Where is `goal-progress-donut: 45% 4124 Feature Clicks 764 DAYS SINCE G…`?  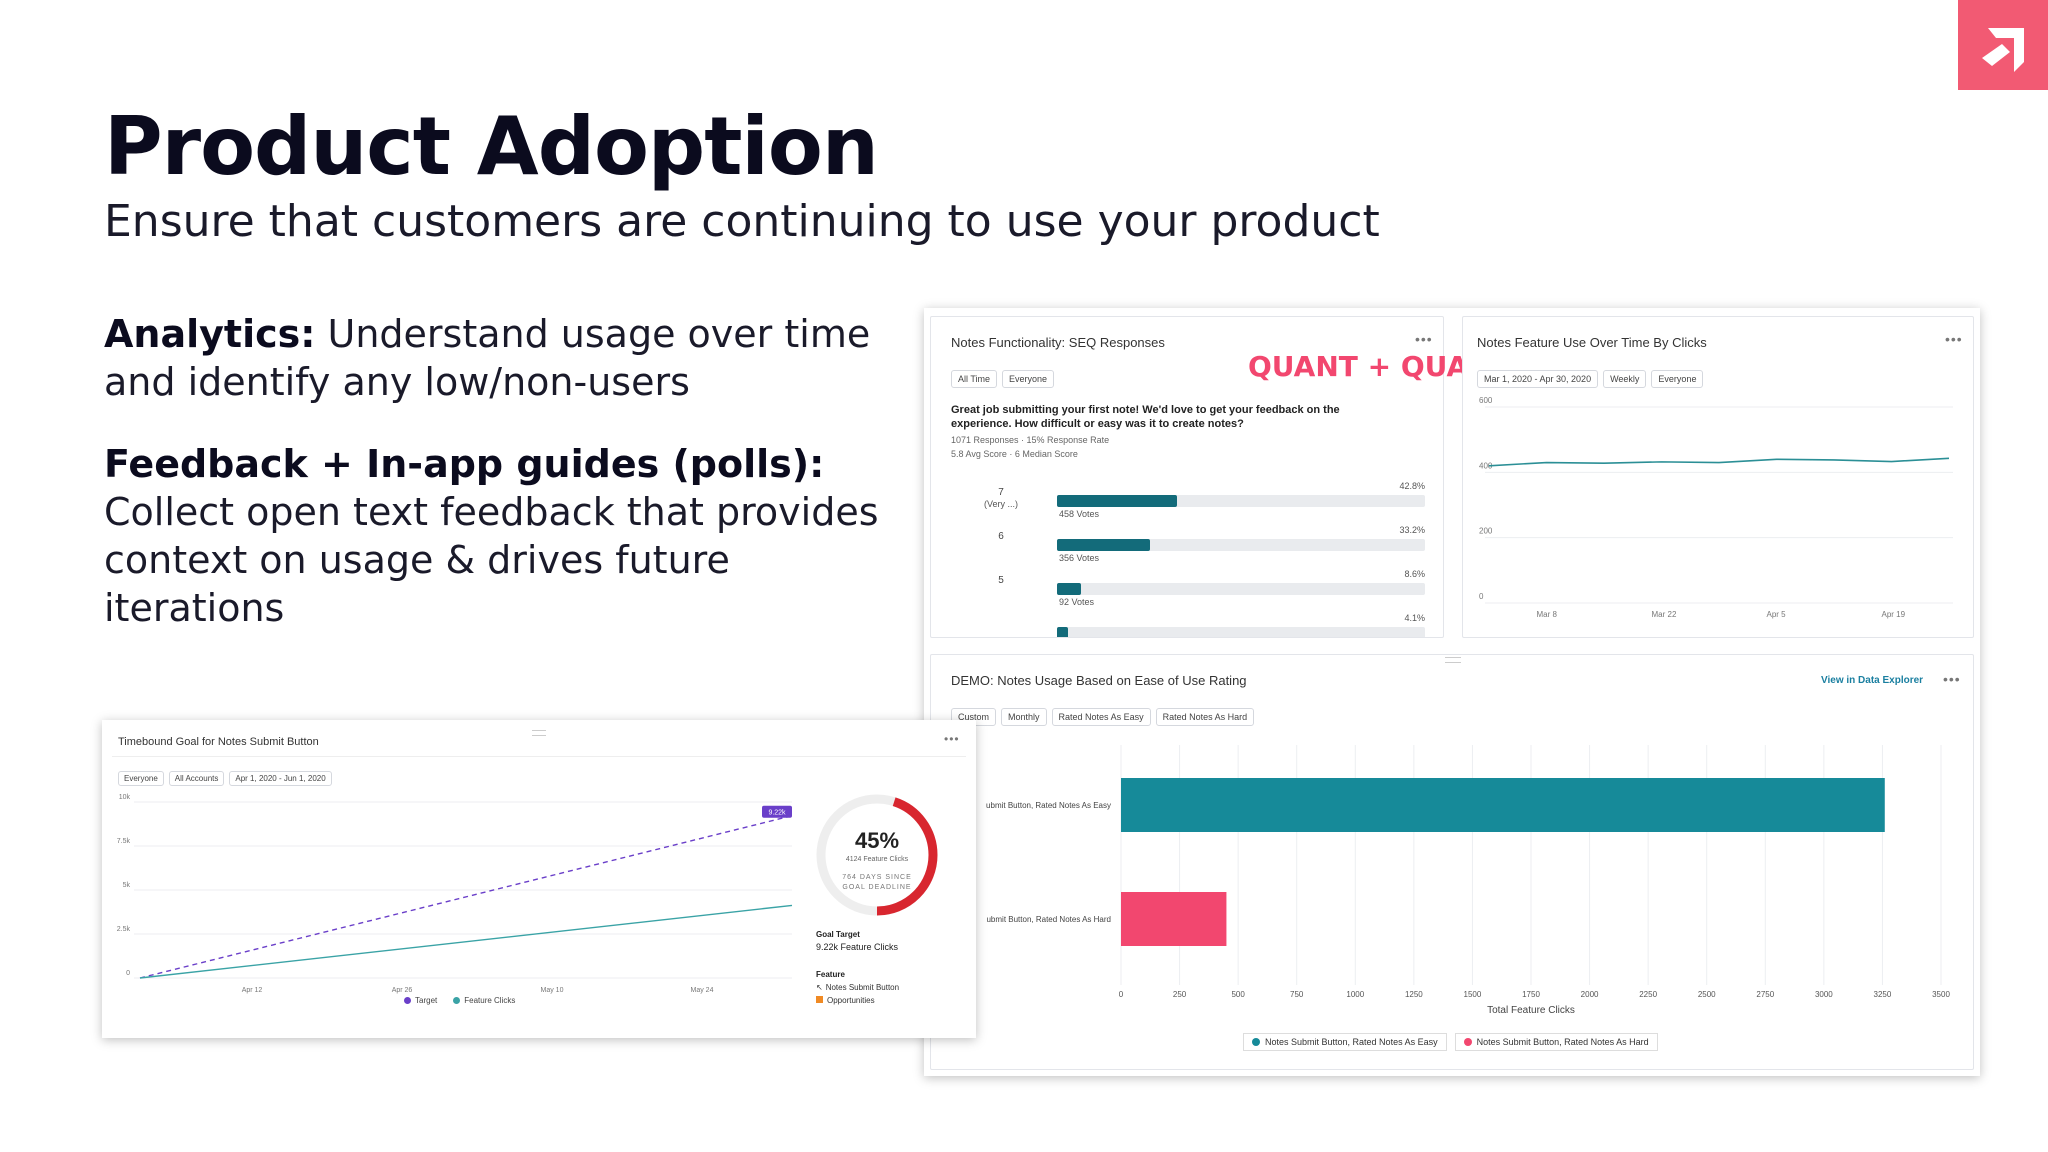 goal-progress-donut: 45% 4124 Feature Clicks 764 DAYS SINCE G… is located at coordinates (877, 855).